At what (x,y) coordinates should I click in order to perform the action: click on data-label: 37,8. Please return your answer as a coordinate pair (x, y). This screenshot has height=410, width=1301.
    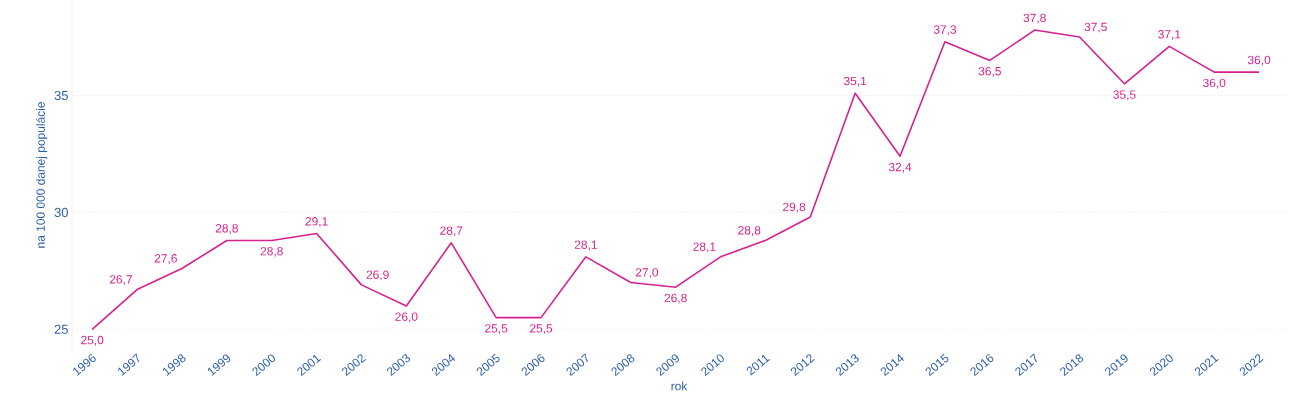
    Looking at the image, I should click on (1034, 18).